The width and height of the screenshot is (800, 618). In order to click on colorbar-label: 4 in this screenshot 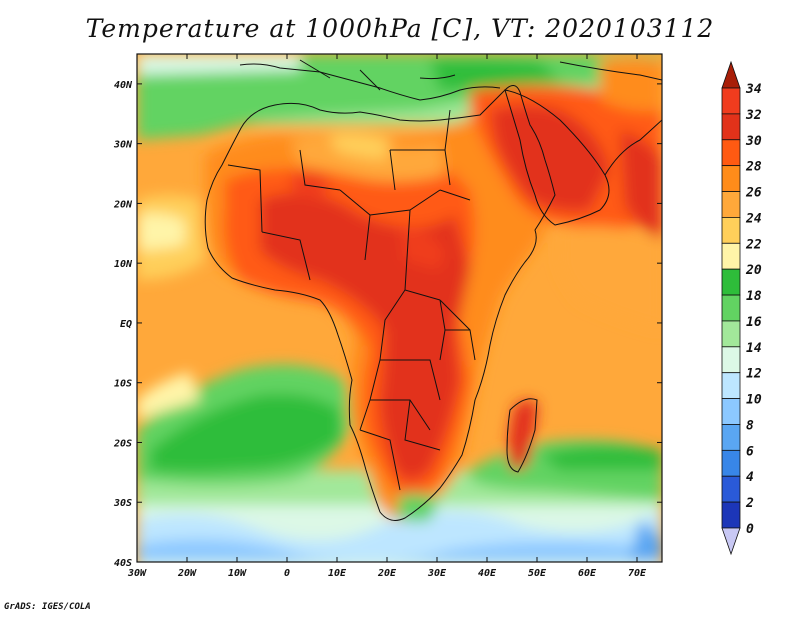, I will do `click(750, 477)`.